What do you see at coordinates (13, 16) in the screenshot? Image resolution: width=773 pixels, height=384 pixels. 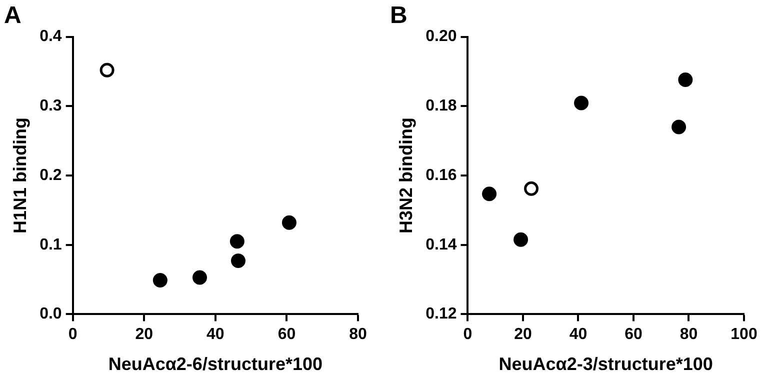 I see `chart-title: A` at bounding box center [13, 16].